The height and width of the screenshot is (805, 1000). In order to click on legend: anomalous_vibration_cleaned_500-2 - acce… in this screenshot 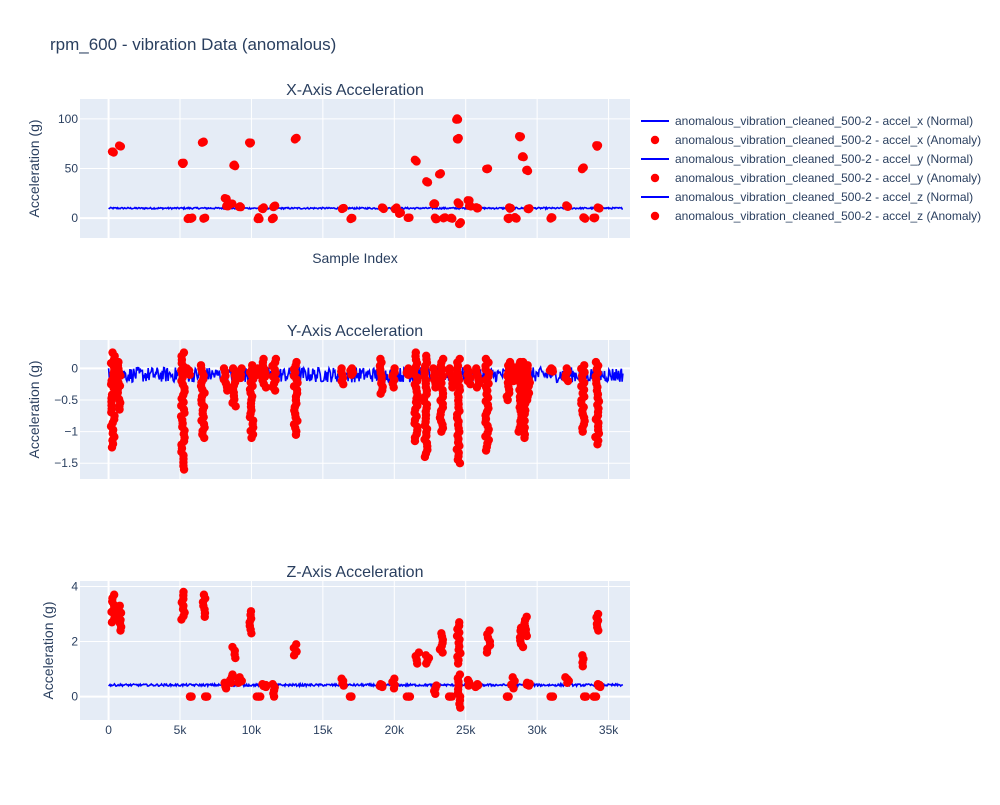, I will do `click(811, 168)`.